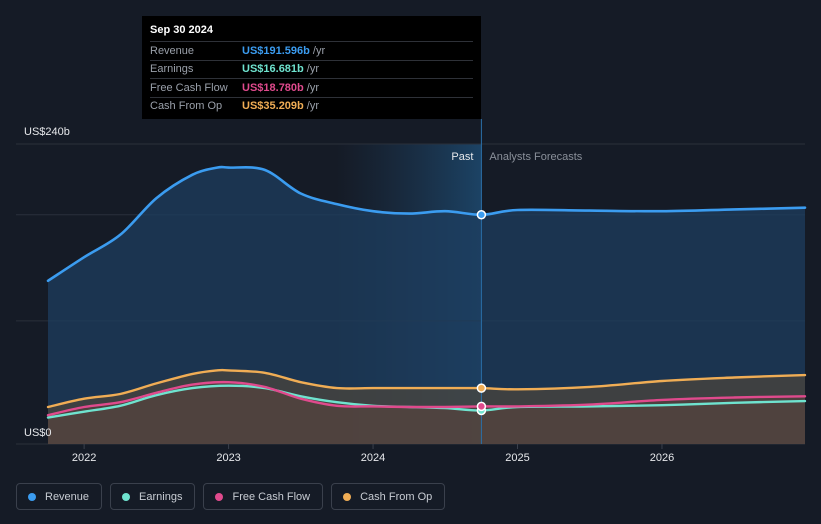  What do you see at coordinates (276, 50) in the screenshot?
I see `tooltip-series-value: US$191.596b` at bounding box center [276, 50].